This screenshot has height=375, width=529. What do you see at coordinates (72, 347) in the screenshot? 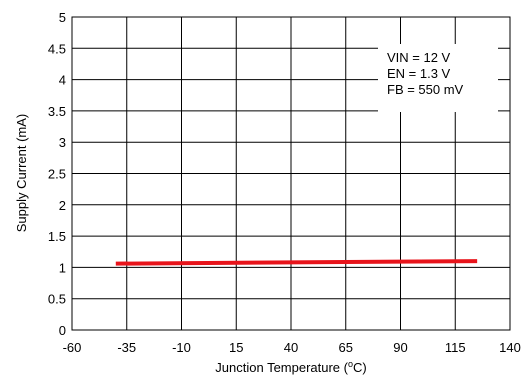
I see `x-tick-label: -60` at bounding box center [72, 347].